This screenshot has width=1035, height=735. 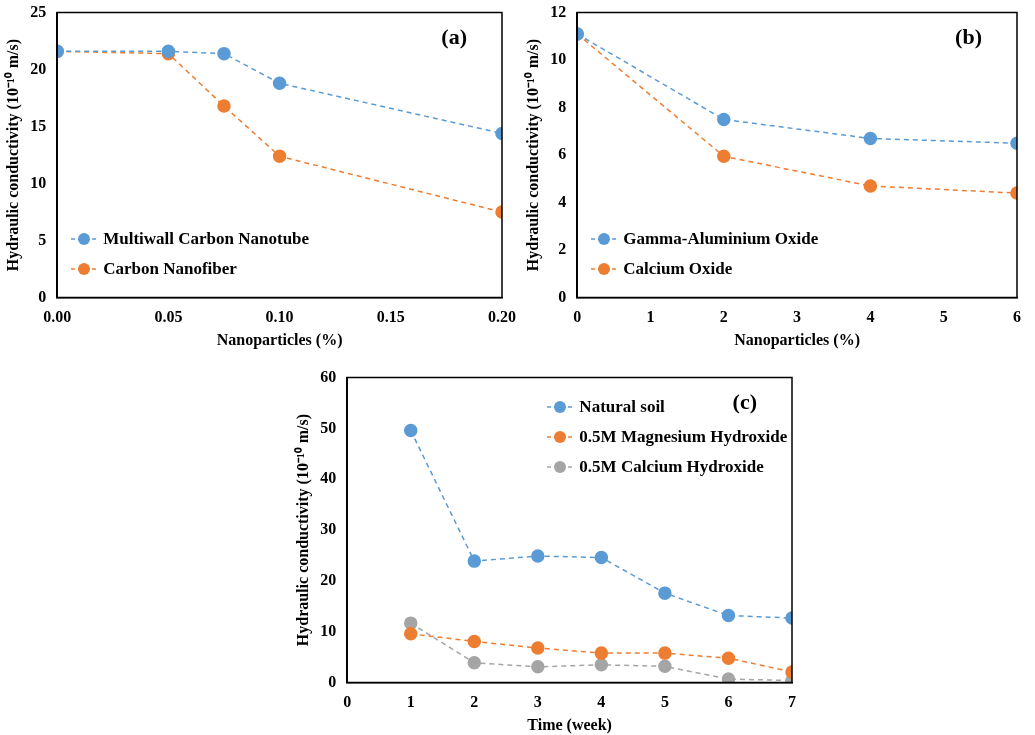 What do you see at coordinates (38, 125) in the screenshot?
I see `y-tick-label: 15` at bounding box center [38, 125].